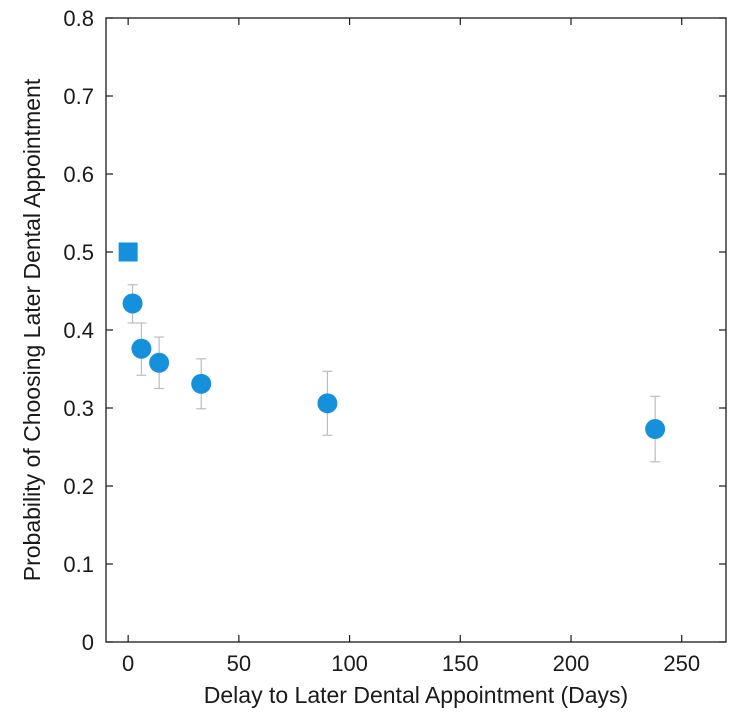  What do you see at coordinates (416, 695) in the screenshot?
I see `x-axis-title: Delay to Later Dental Appointment (Days)` at bounding box center [416, 695].